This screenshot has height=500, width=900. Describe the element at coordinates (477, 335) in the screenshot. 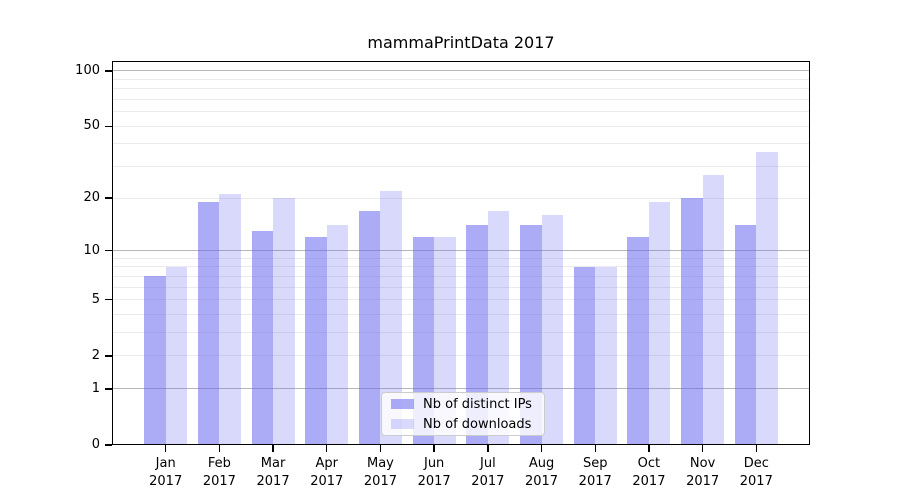

I see `bar-distinct-ips-jul` at that location.